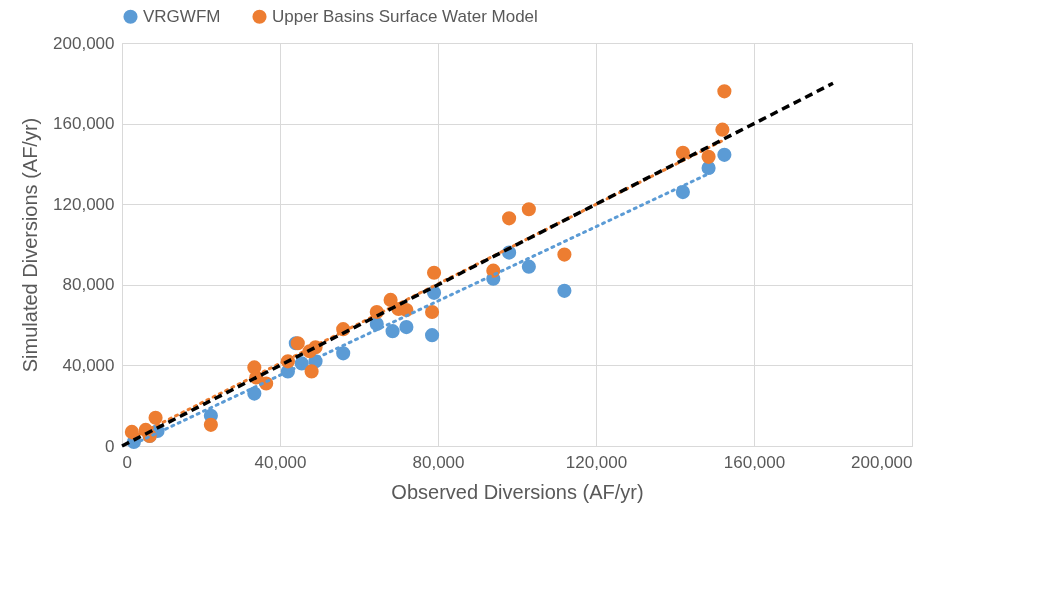 The height and width of the screenshot is (614, 1055). What do you see at coordinates (438, 462) in the screenshot?
I see `x-tick-label: 80,000` at bounding box center [438, 462].